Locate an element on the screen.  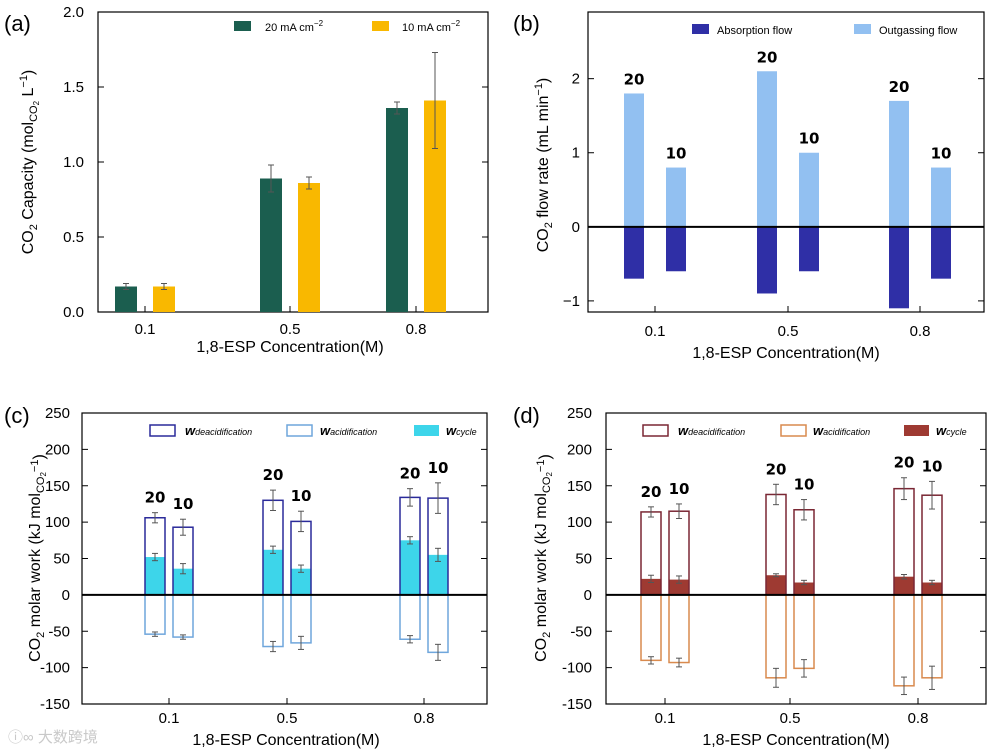
absorption-bar-0.1-20 is located at coordinates (634, 252).